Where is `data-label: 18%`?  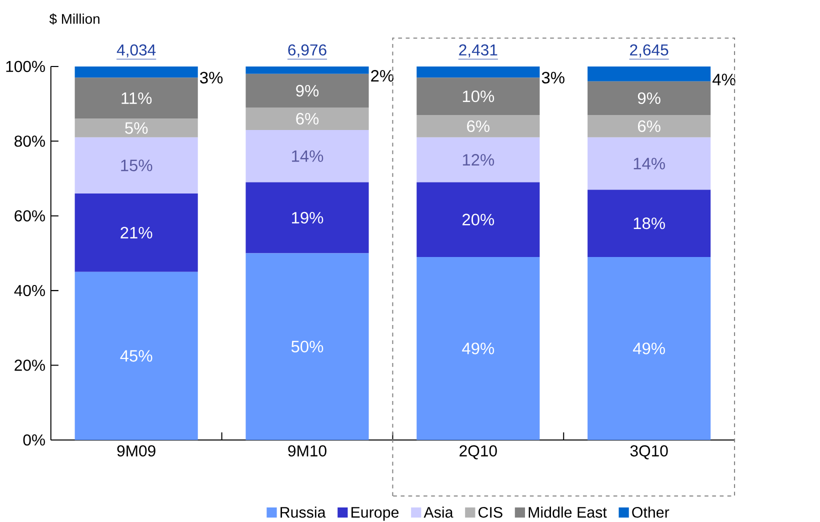
data-label: 18% is located at coordinates (649, 223).